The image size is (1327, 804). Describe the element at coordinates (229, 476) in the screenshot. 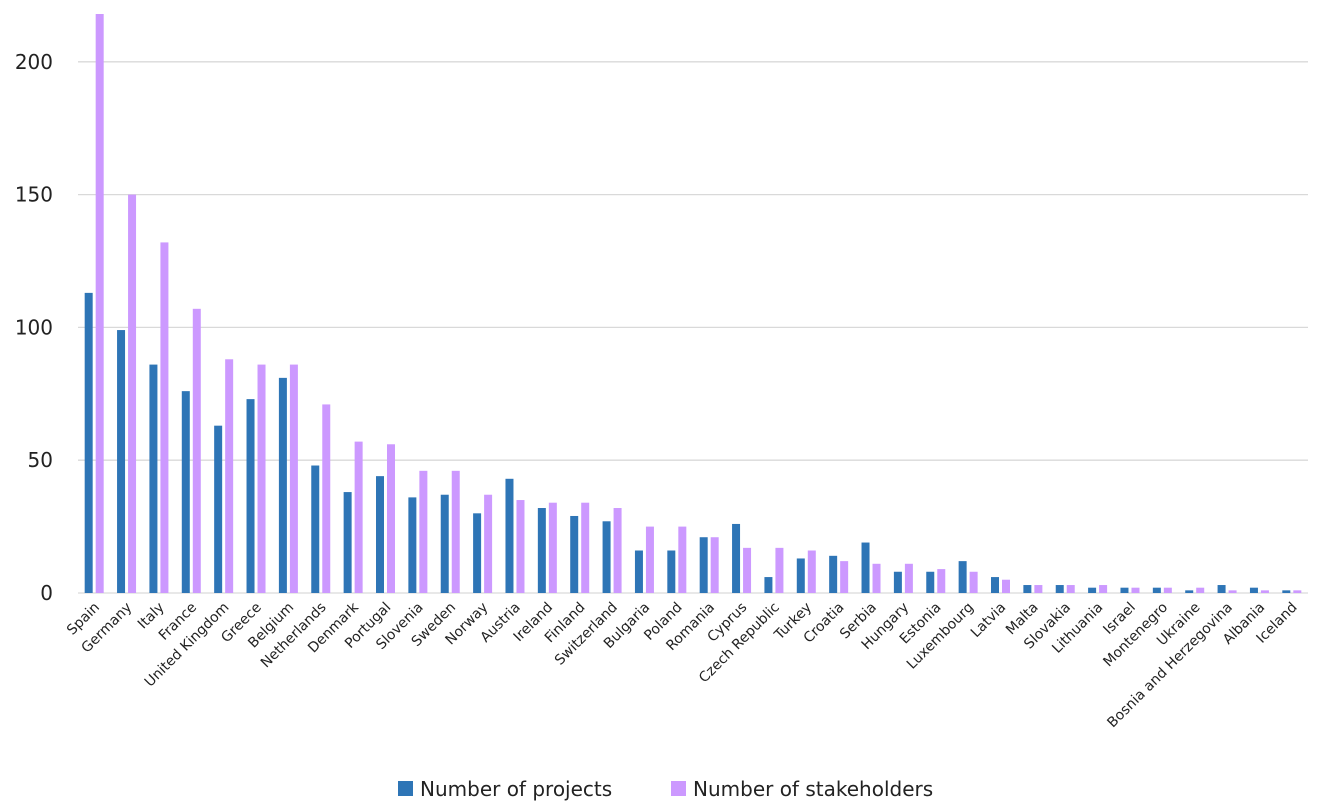

I see `bar-stakeholders-united-kingdom` at that location.